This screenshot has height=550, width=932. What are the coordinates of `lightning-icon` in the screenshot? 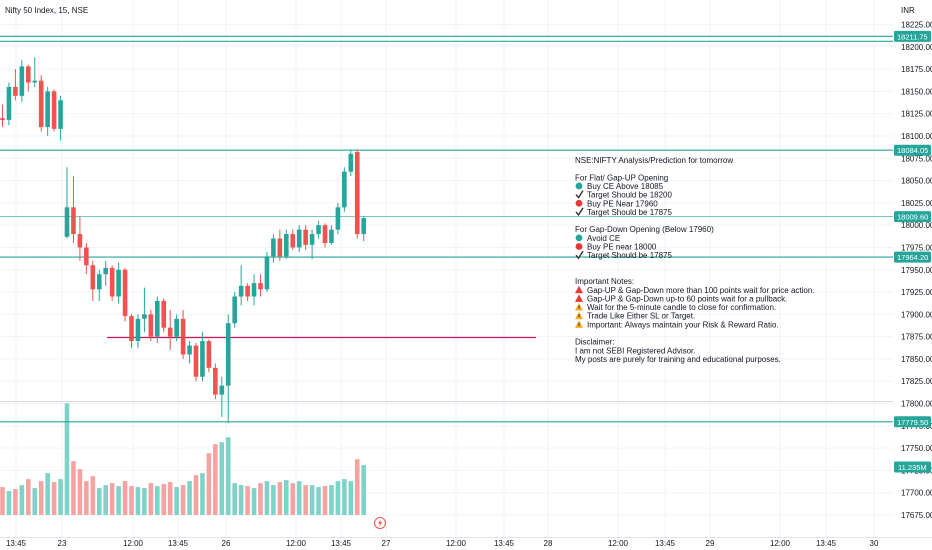 It's located at (380, 523).